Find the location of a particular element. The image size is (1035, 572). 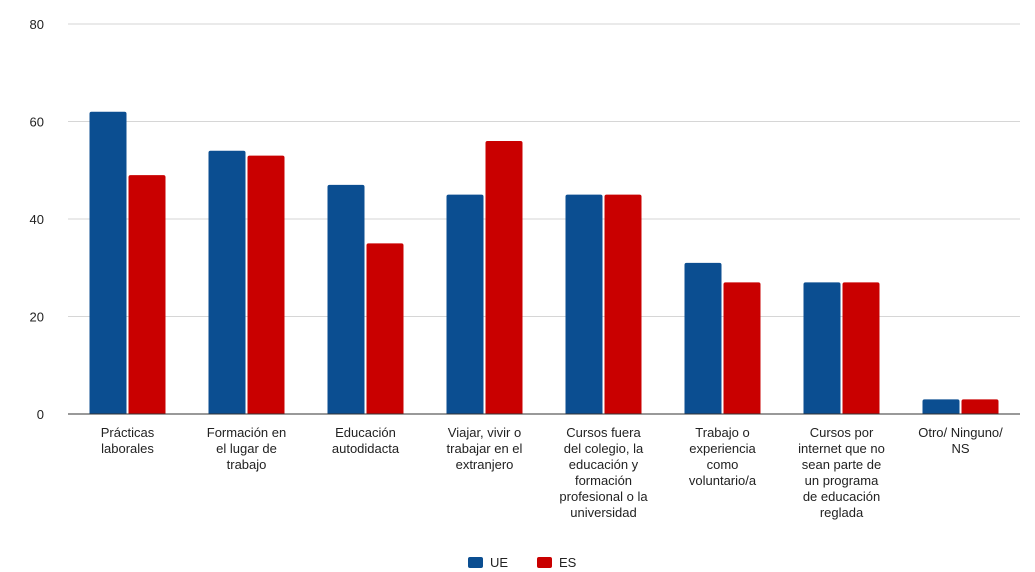

category-label-line: como is located at coordinates (723, 464).